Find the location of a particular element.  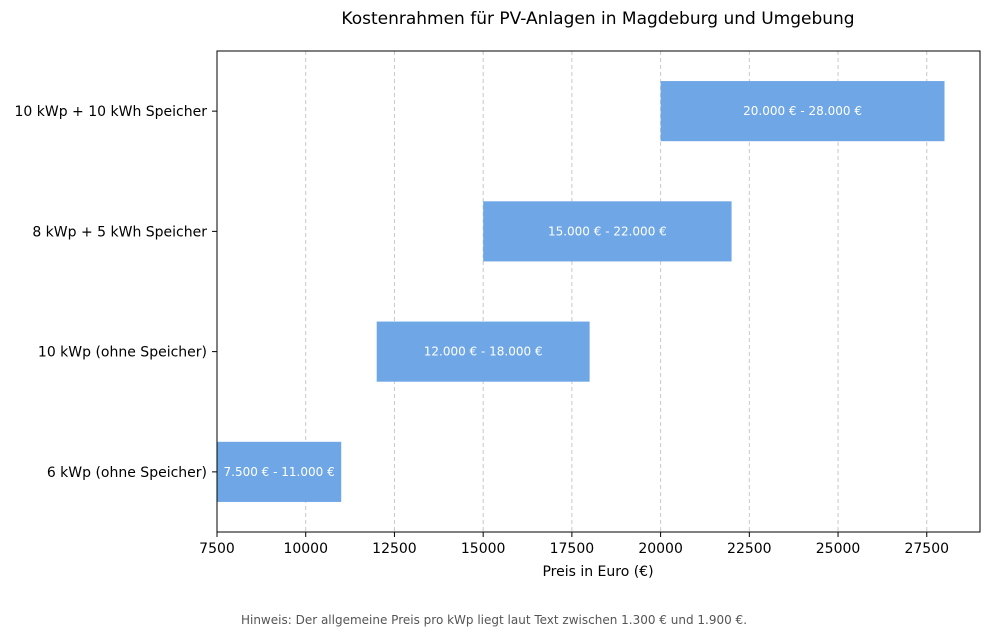

x-axis-label: Preis in Euro (€) is located at coordinates (597, 572).